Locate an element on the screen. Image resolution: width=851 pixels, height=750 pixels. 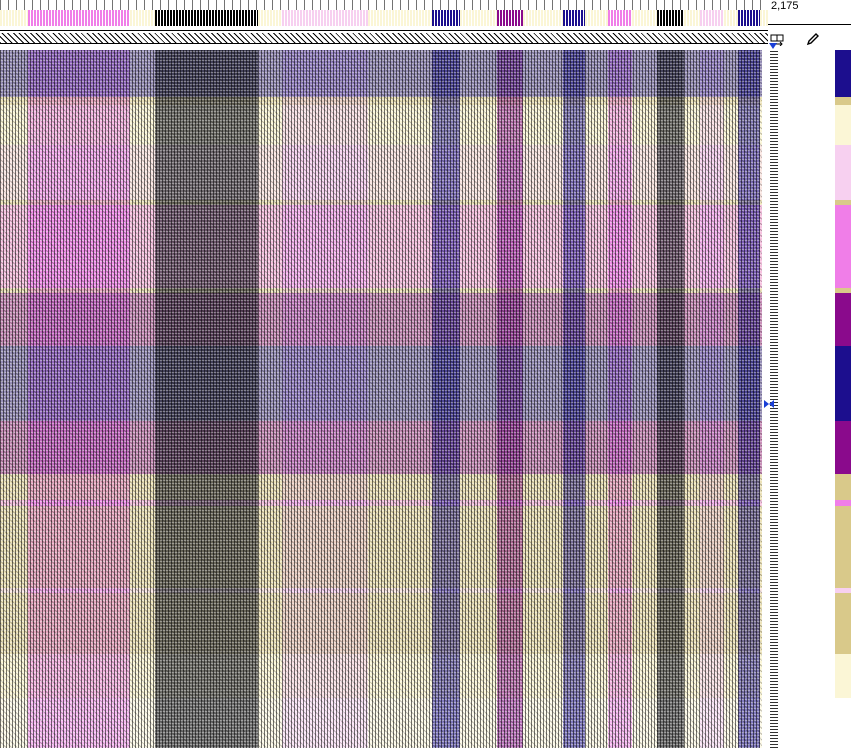
thread-count-label: 2,175 is located at coordinates (785, 6).